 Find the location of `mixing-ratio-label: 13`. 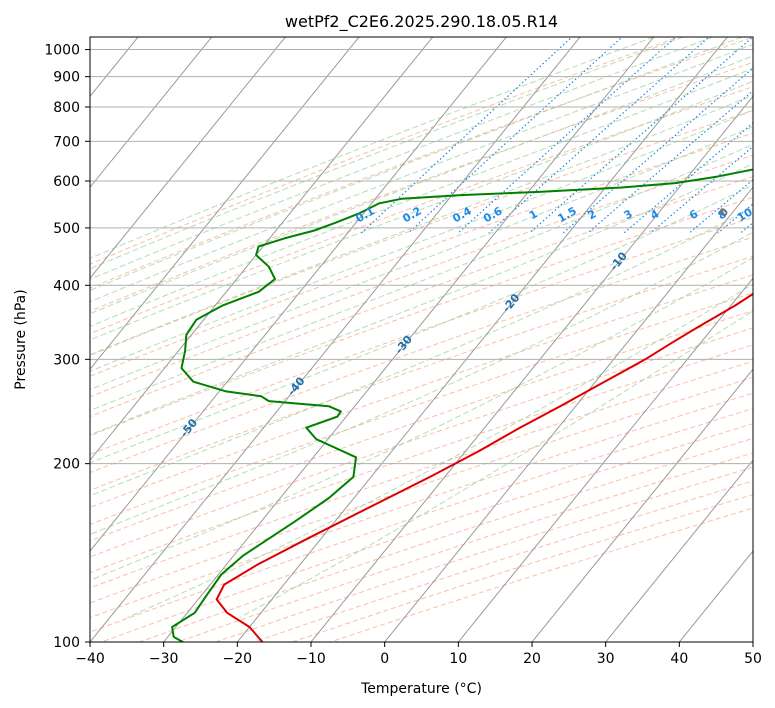

mixing-ratio-label: 13 is located at coordinates (768, 214).